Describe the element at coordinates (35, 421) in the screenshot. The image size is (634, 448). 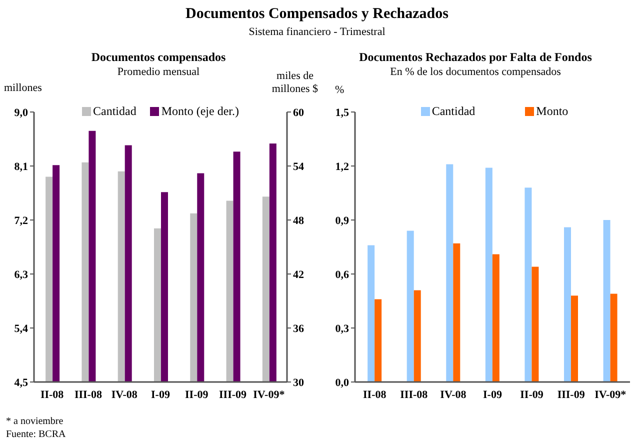
I see `text: * a noviembre` at that location.